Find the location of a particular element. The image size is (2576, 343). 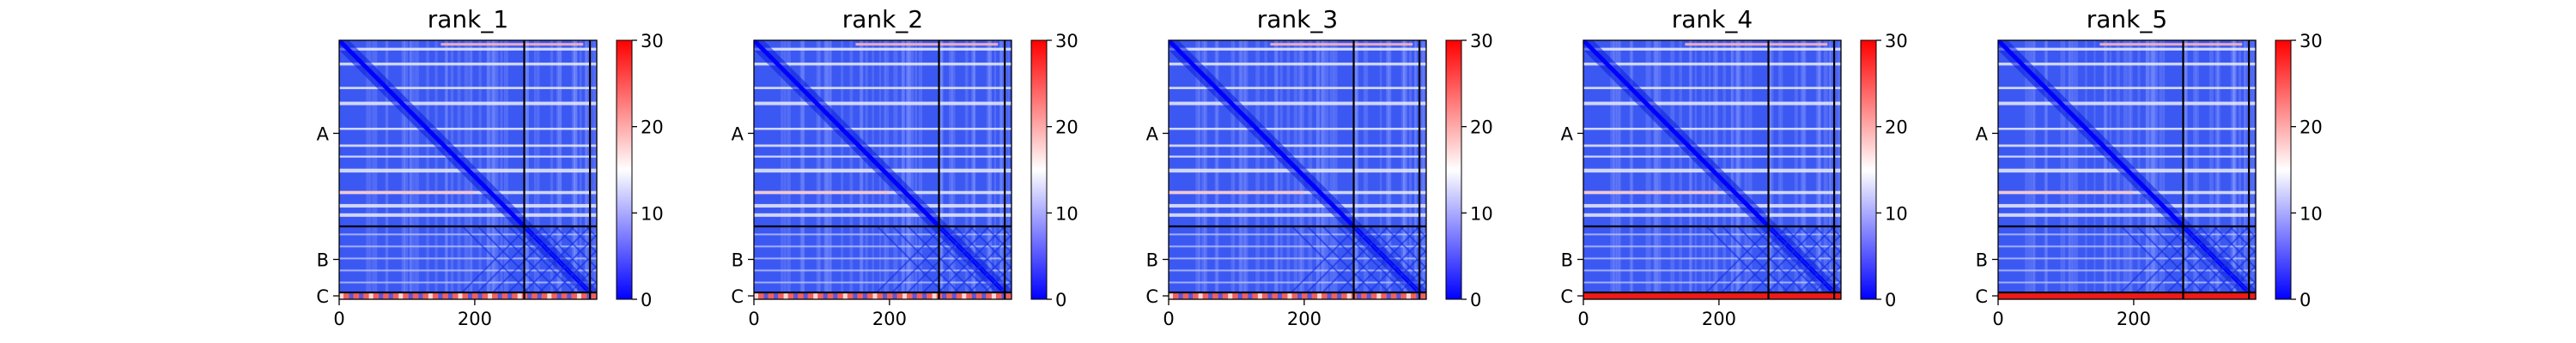

panel-title: rank_2 is located at coordinates (882, 19).